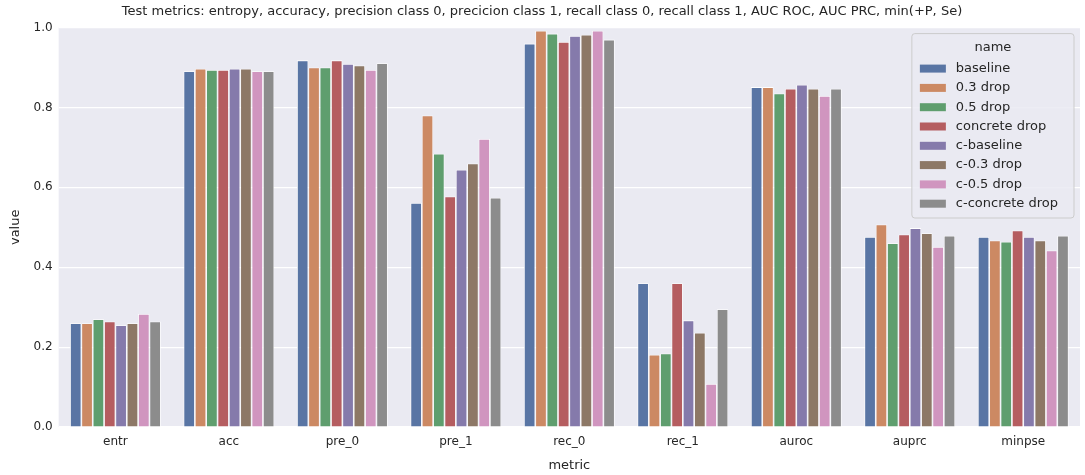 The width and height of the screenshot is (1085, 475). What do you see at coordinates (342, 441) in the screenshot?
I see `x-tick-label: pre_0` at bounding box center [342, 441].